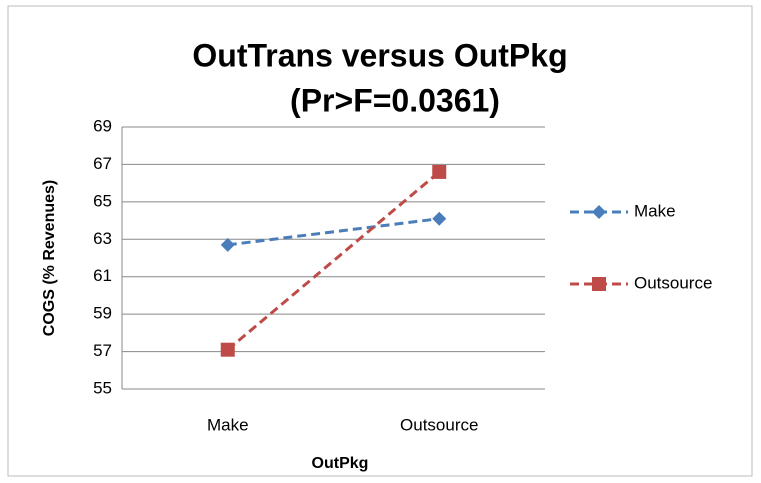  What do you see at coordinates (102, 238) in the screenshot?
I see `y-tick-label: 63` at bounding box center [102, 238].